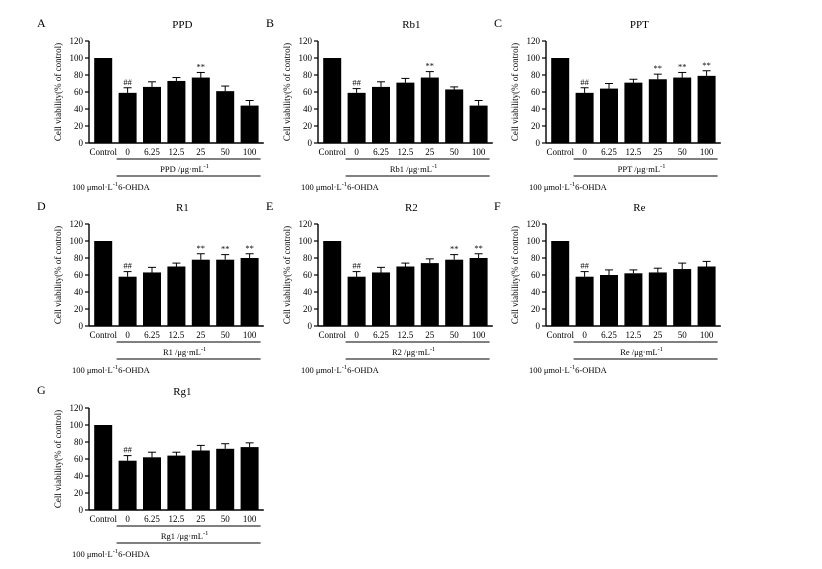  Describe the element at coordinates (182, 392) in the screenshot. I see `panel-title: Rg1` at that location.